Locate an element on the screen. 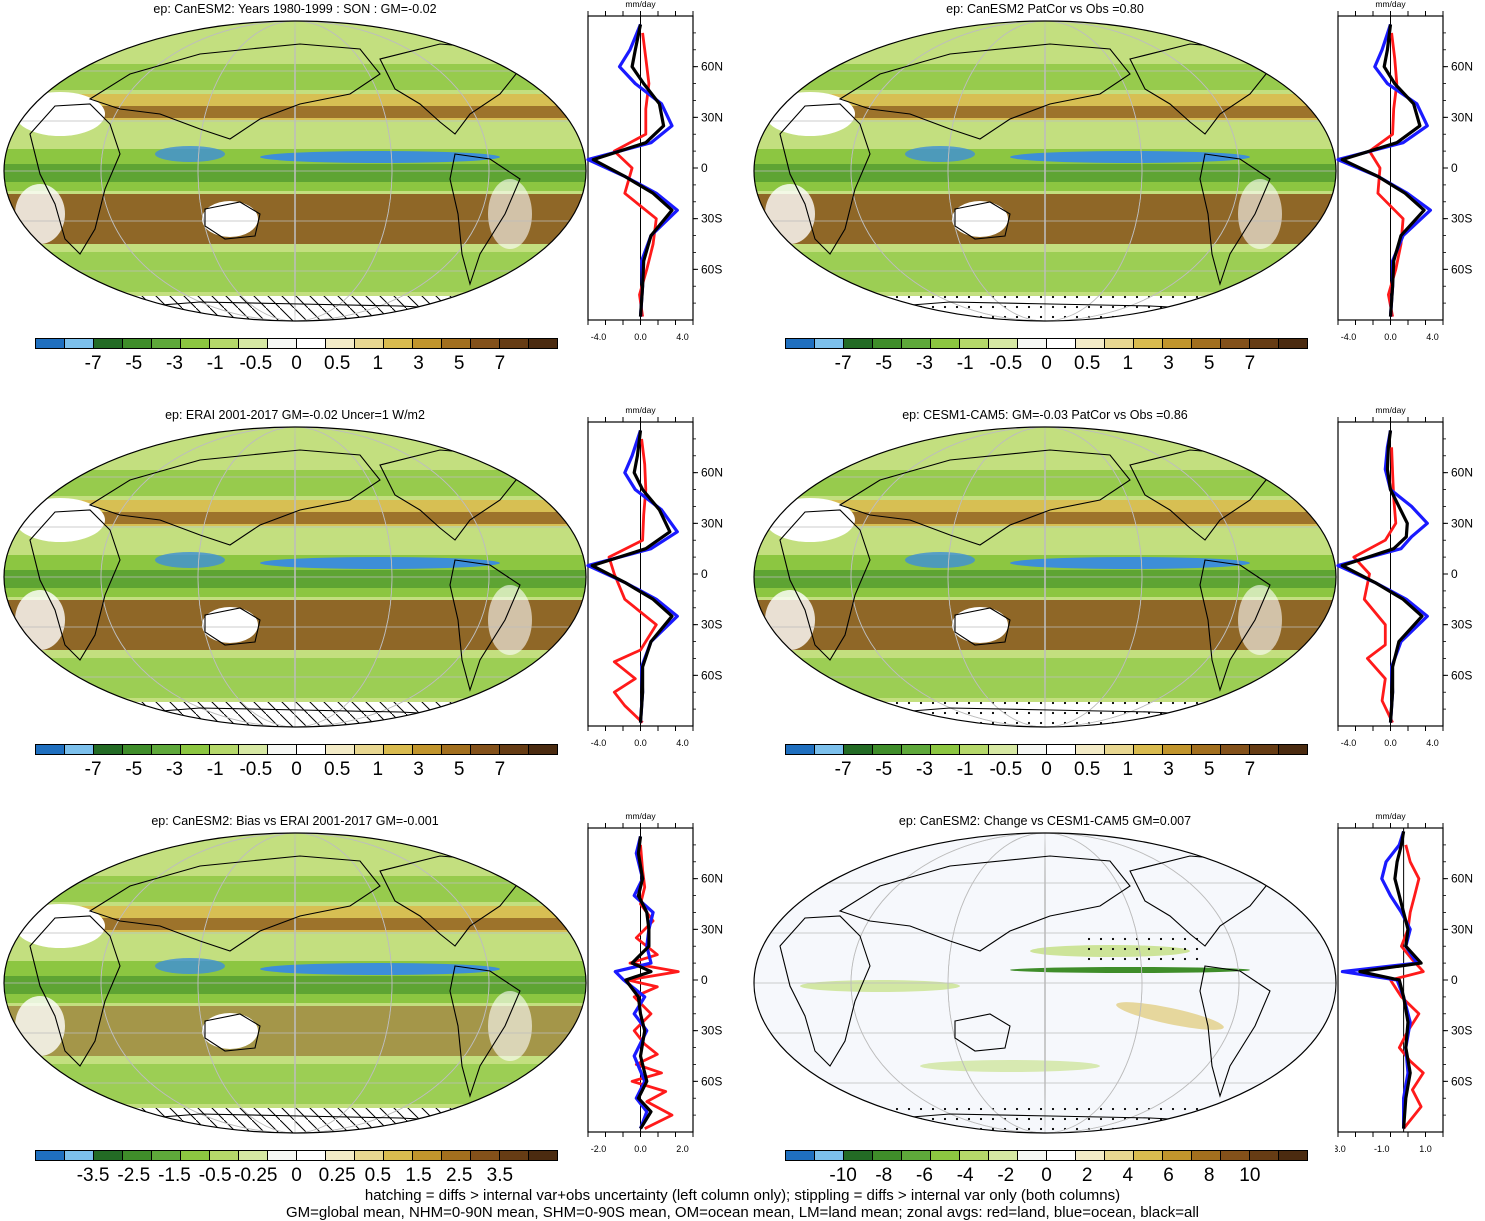 This screenshot has height=1221, width=1485. zonal-x-tick-label: 2.0 is located at coordinates (682, 1149).